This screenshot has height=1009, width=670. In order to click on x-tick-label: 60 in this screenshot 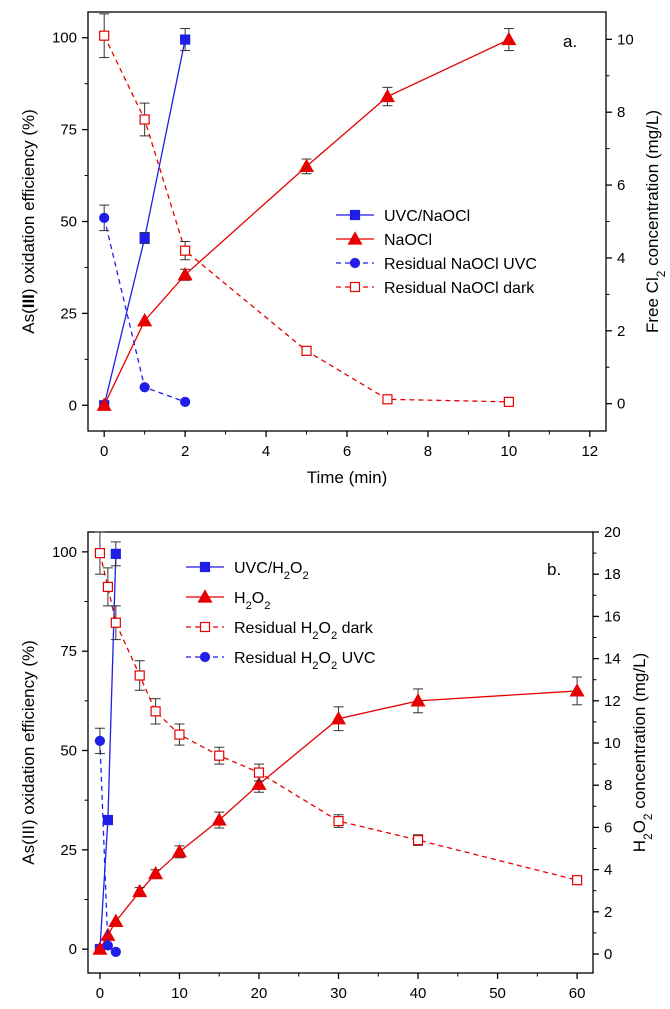, I will do `click(577, 993)`.